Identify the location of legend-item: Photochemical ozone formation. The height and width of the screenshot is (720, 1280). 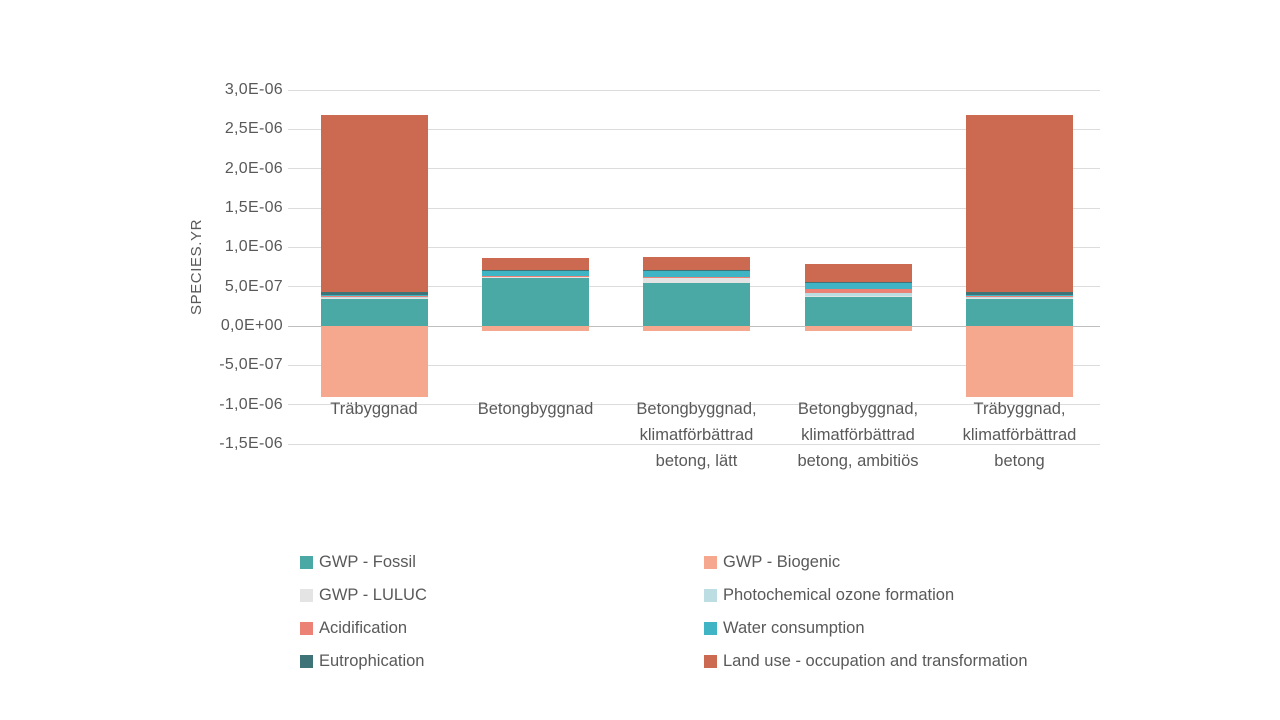
(829, 595).